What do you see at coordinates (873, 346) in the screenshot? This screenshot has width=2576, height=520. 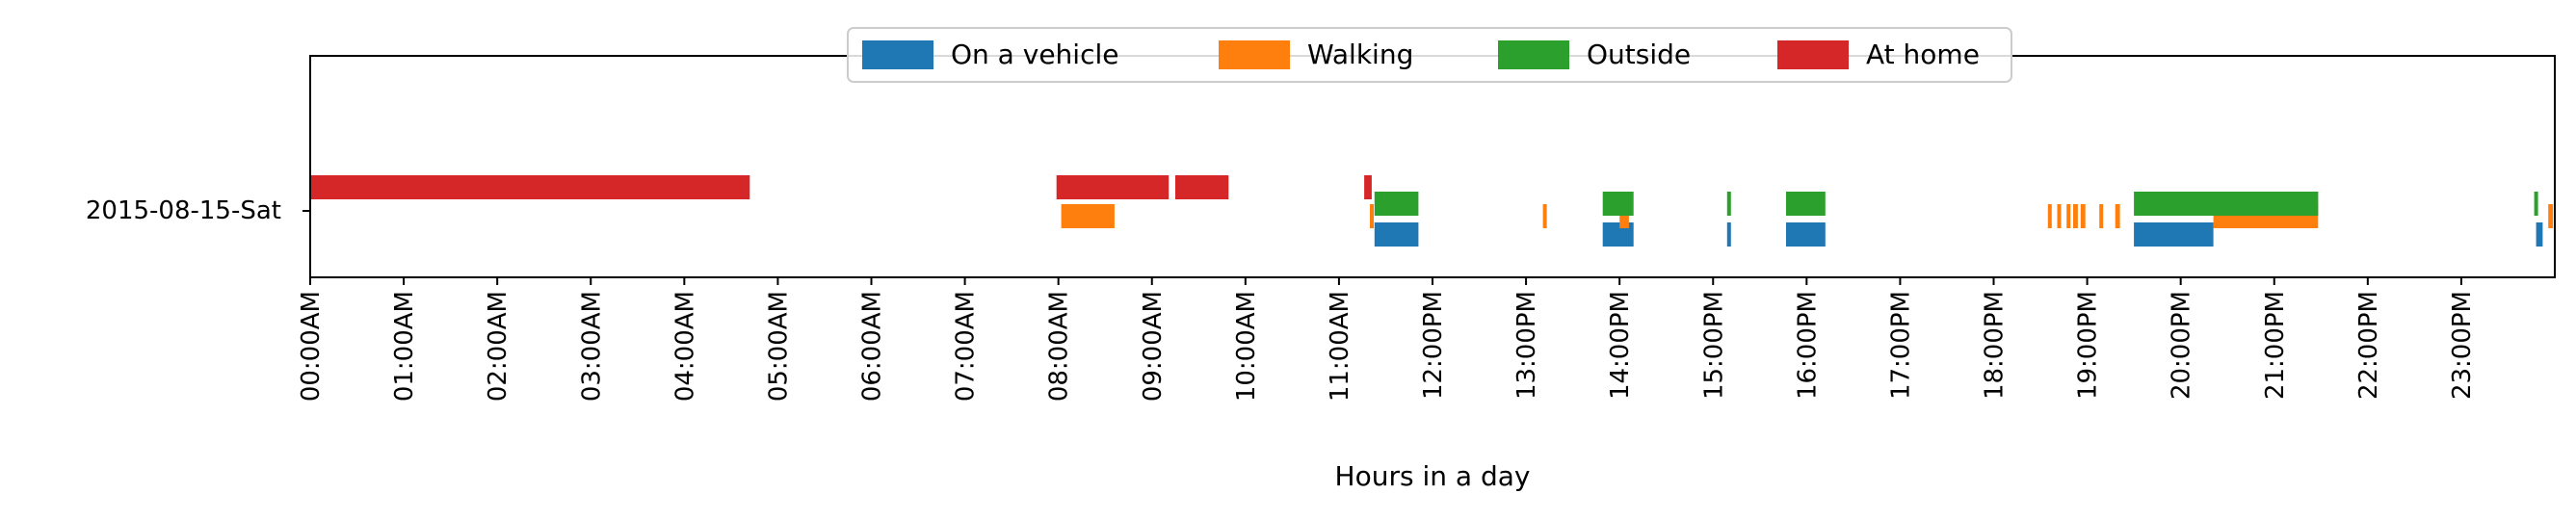 I see `x-tick-label: 06:00AM` at bounding box center [873, 346].